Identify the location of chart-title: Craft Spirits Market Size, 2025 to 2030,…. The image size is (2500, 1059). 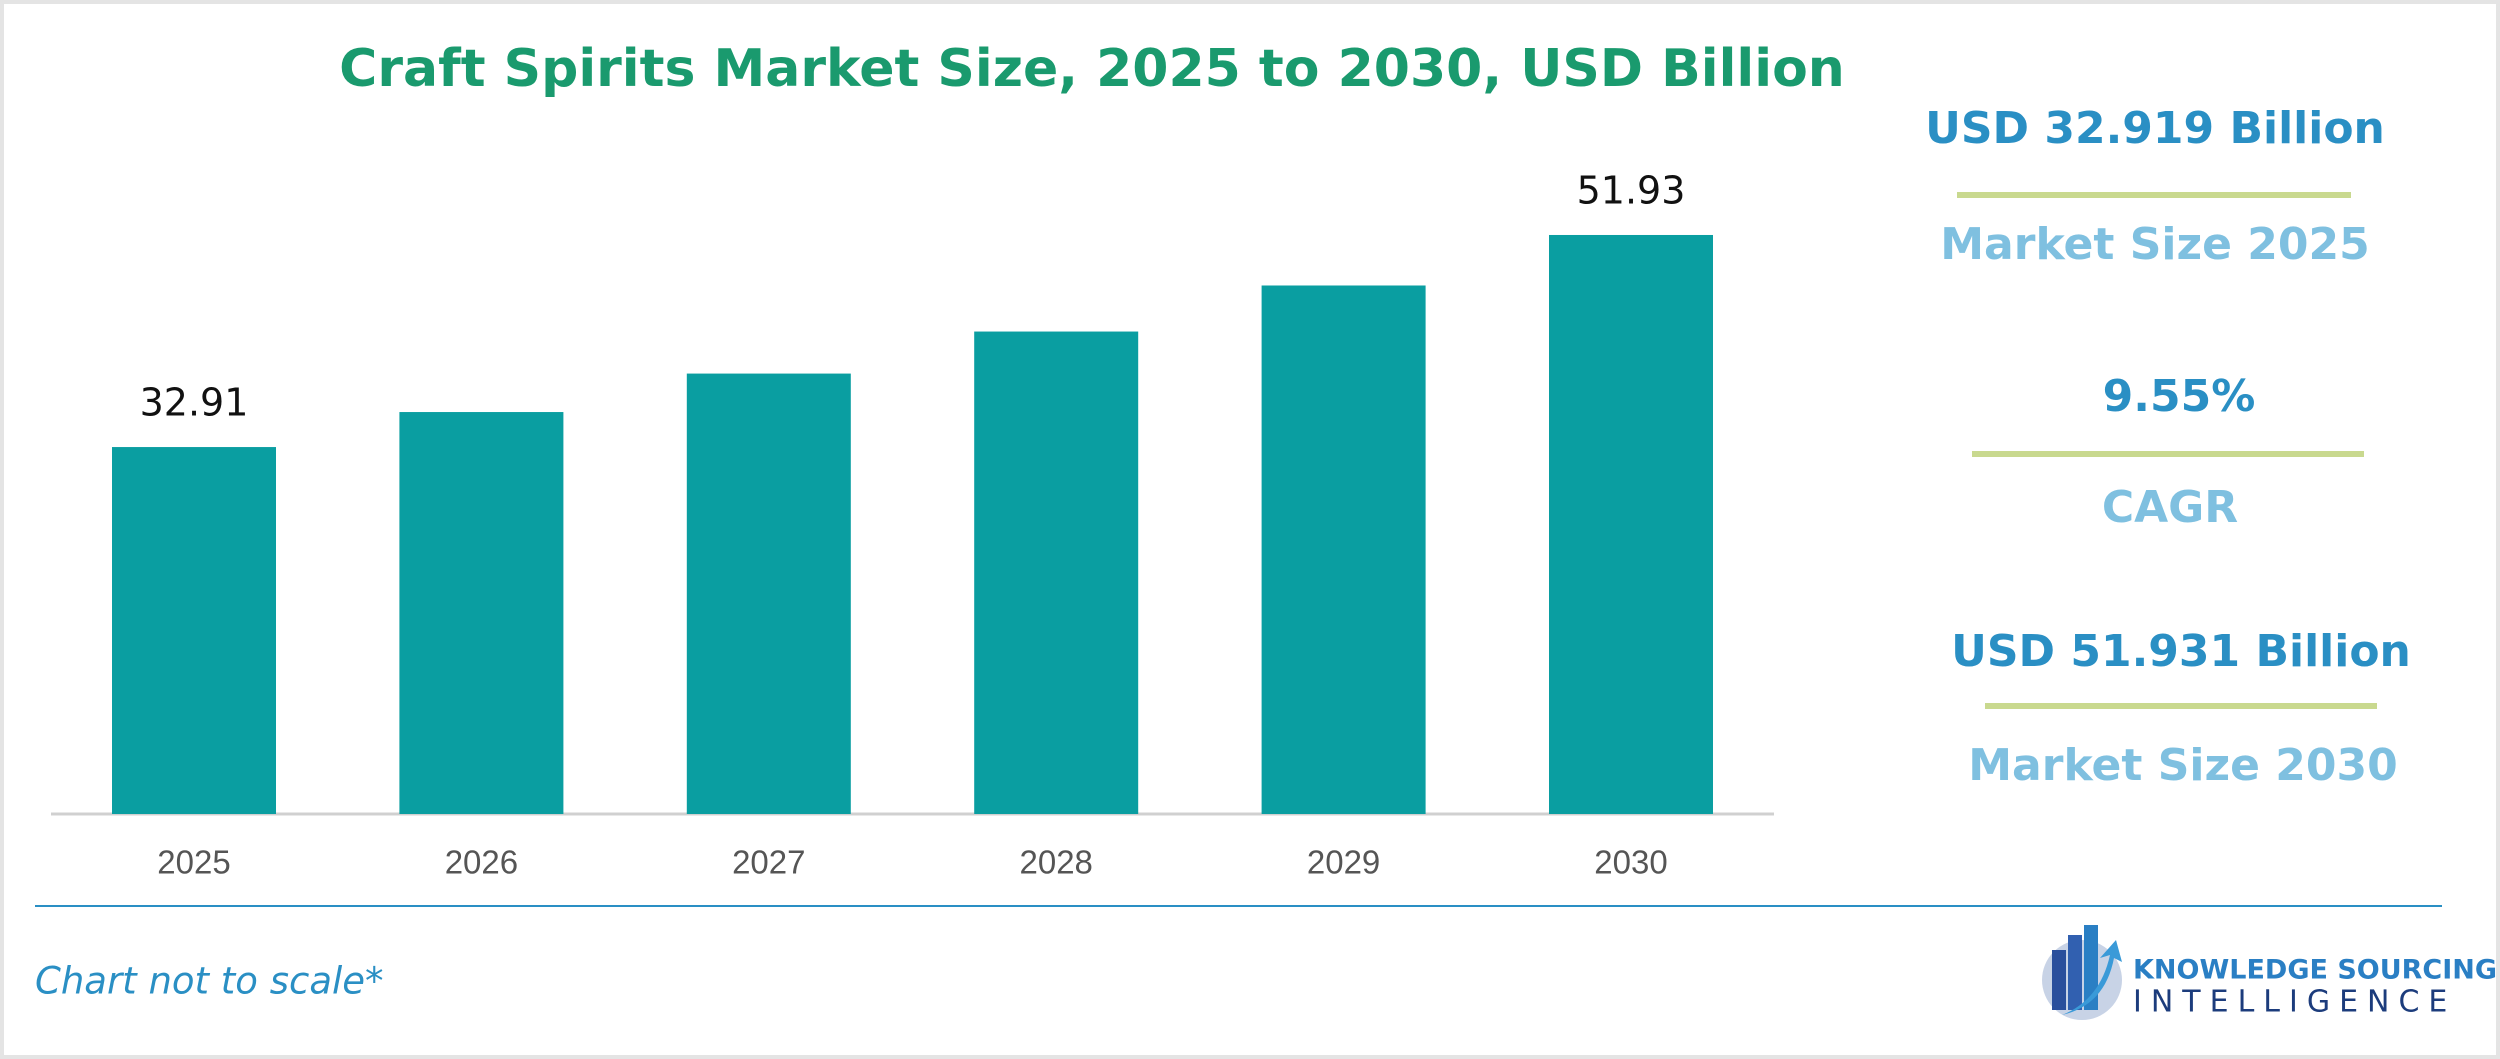
(1092, 69).